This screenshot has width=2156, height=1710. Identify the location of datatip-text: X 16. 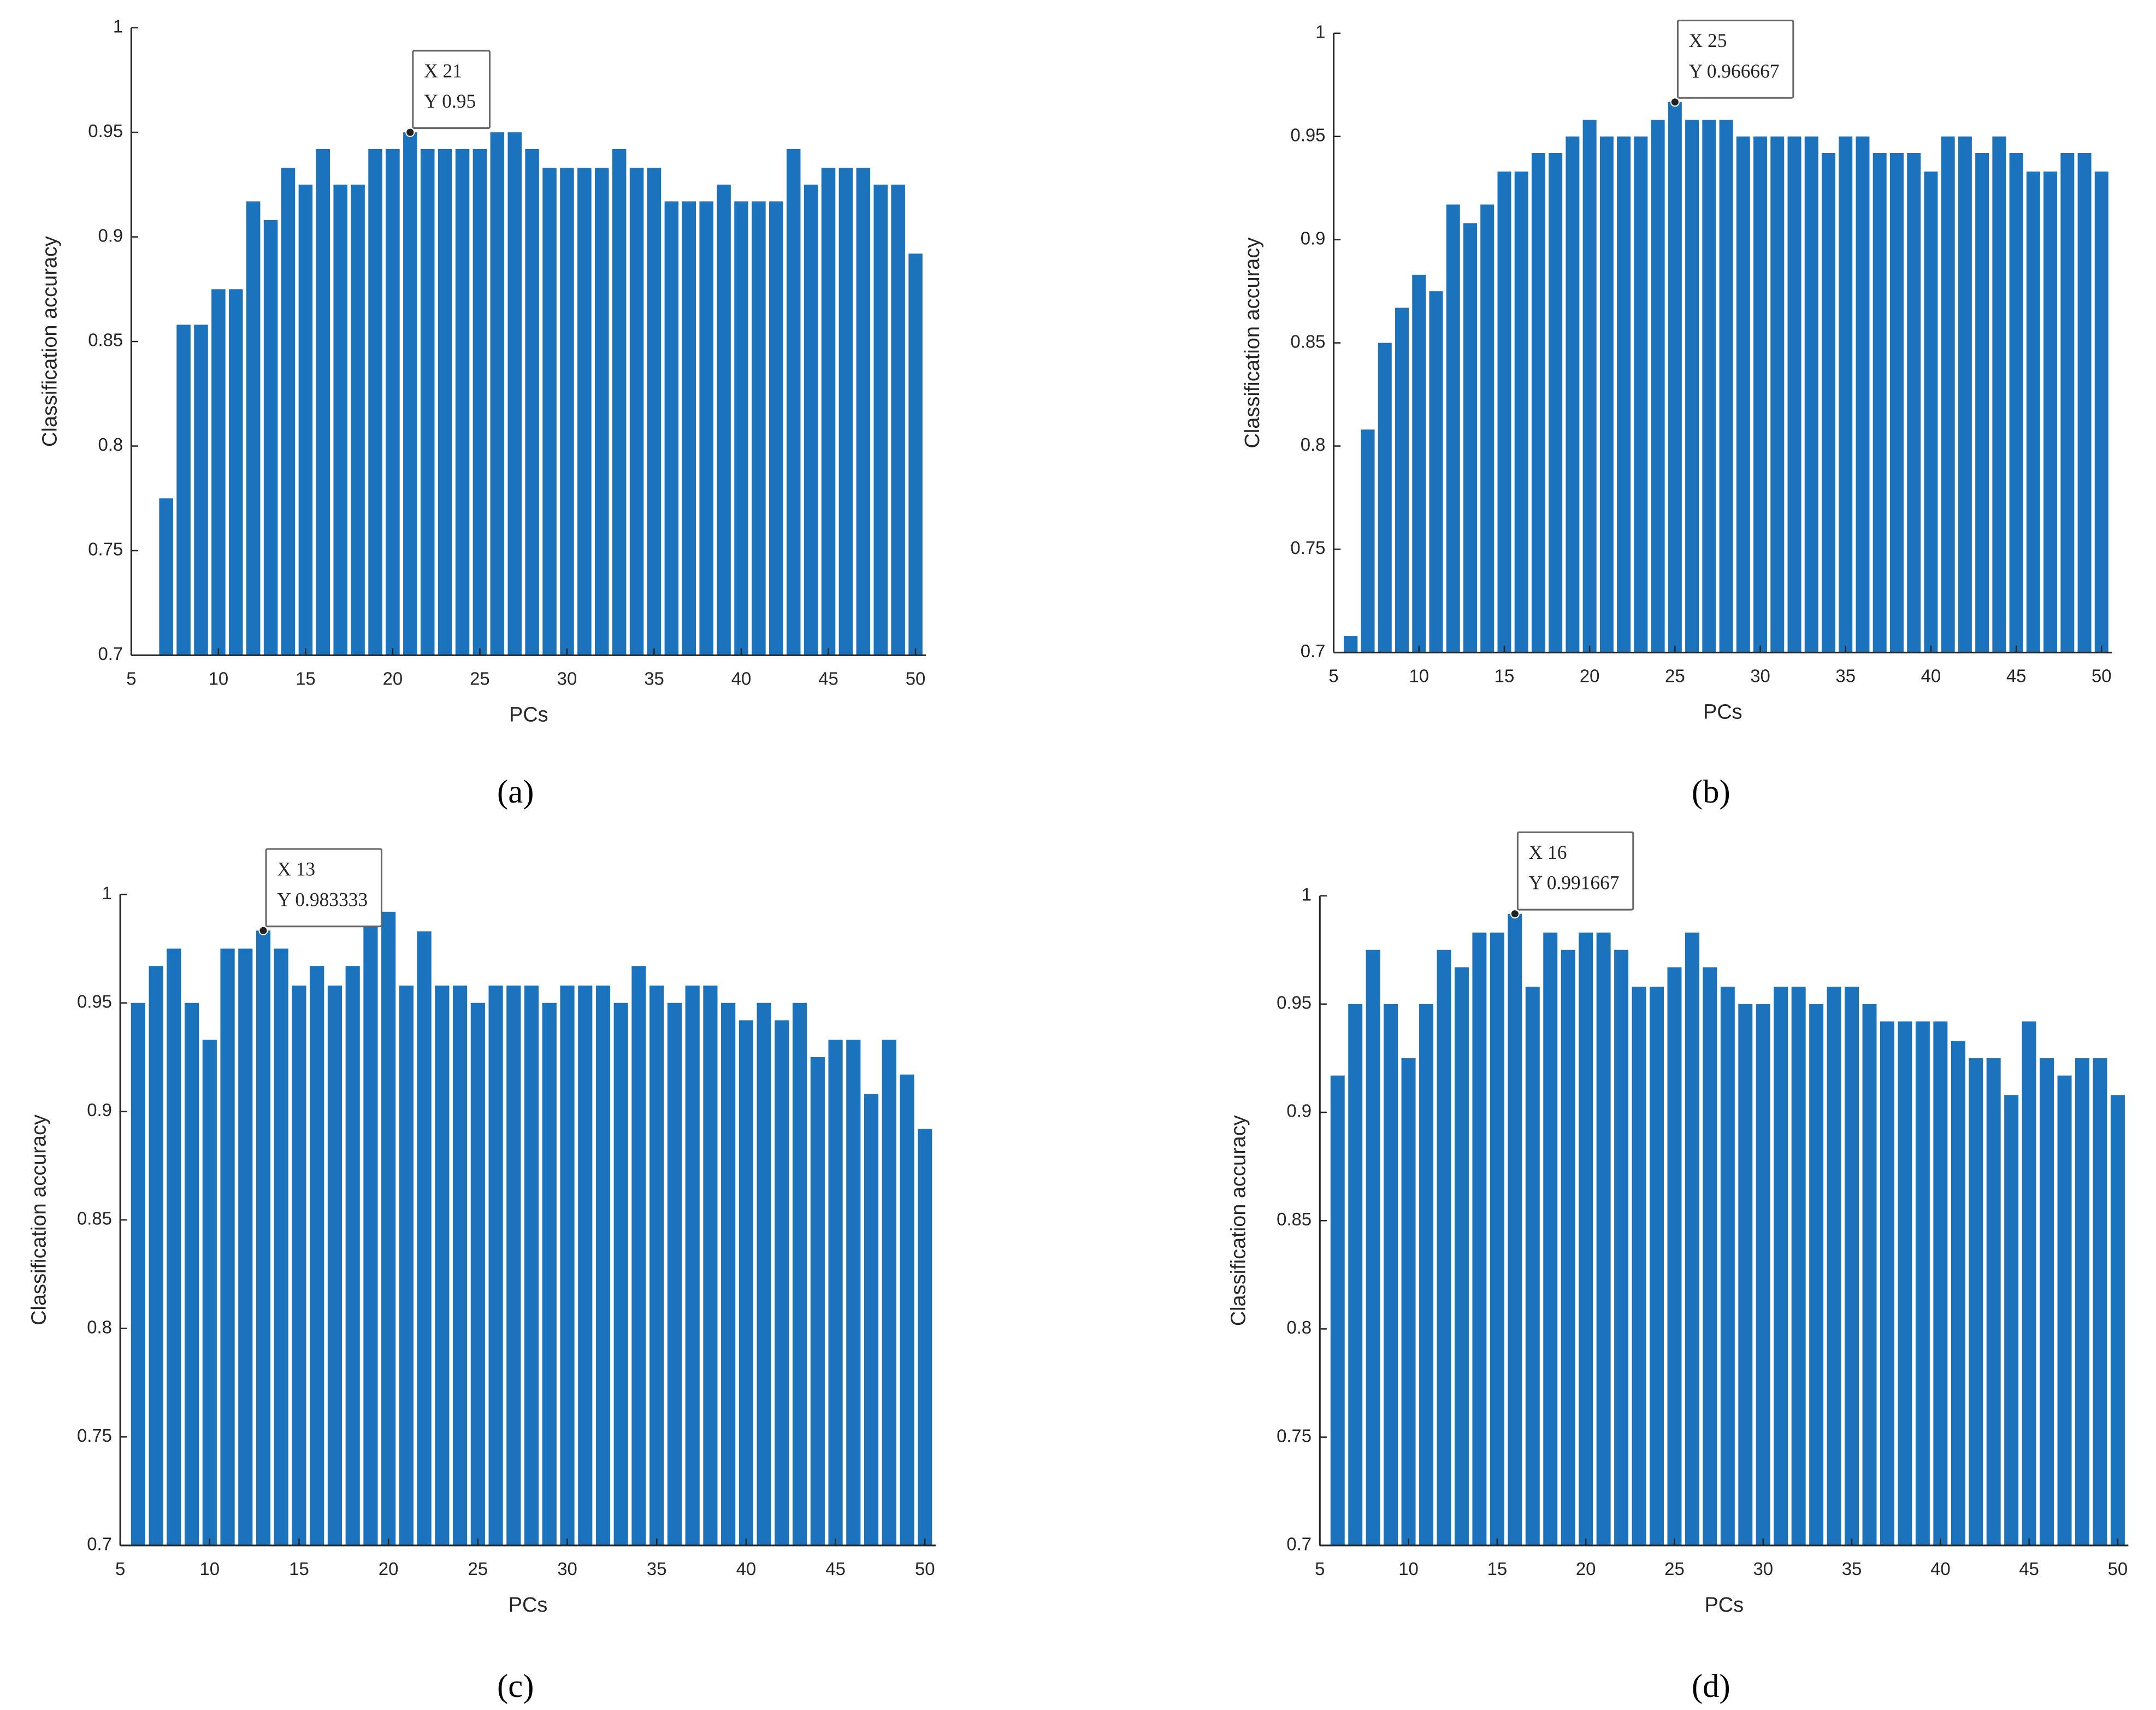
(1548, 852).